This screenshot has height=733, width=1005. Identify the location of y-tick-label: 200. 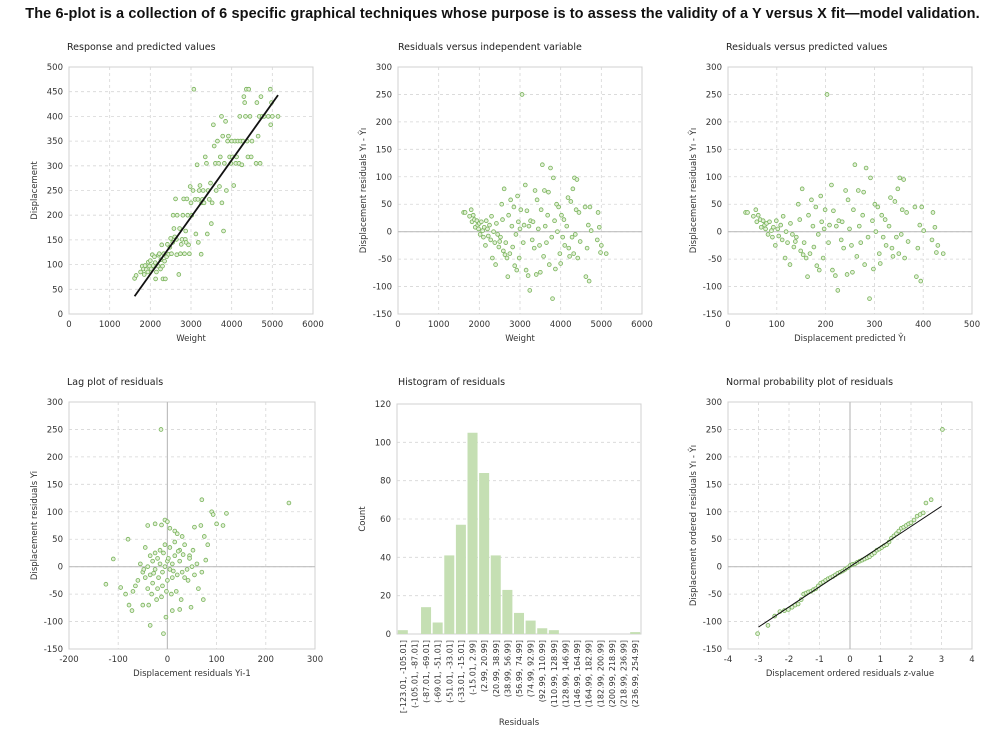
(714, 123).